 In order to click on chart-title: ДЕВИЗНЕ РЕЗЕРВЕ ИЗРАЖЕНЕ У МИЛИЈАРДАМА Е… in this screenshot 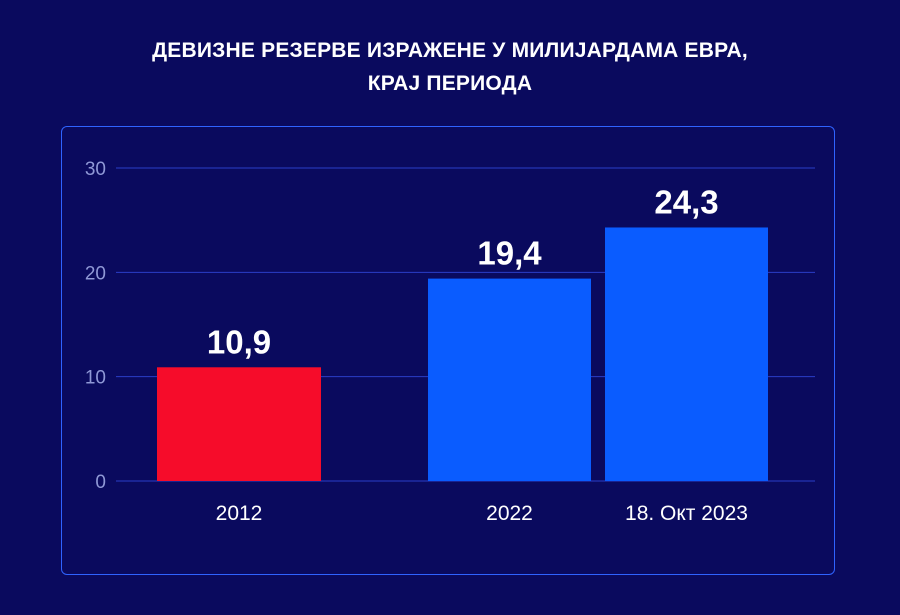, I will do `click(450, 67)`.